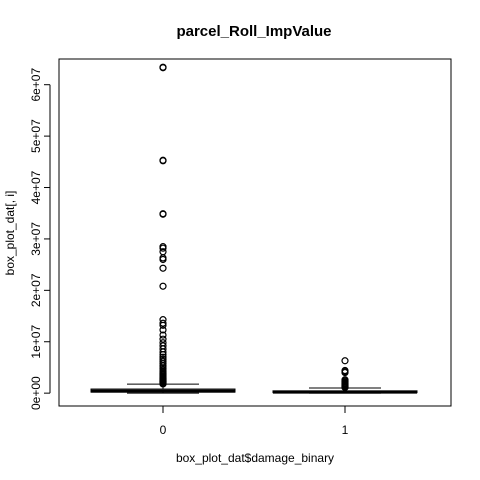 The image size is (480, 480). I want to click on y-tick-label: 5e+07, so click(36, 136).